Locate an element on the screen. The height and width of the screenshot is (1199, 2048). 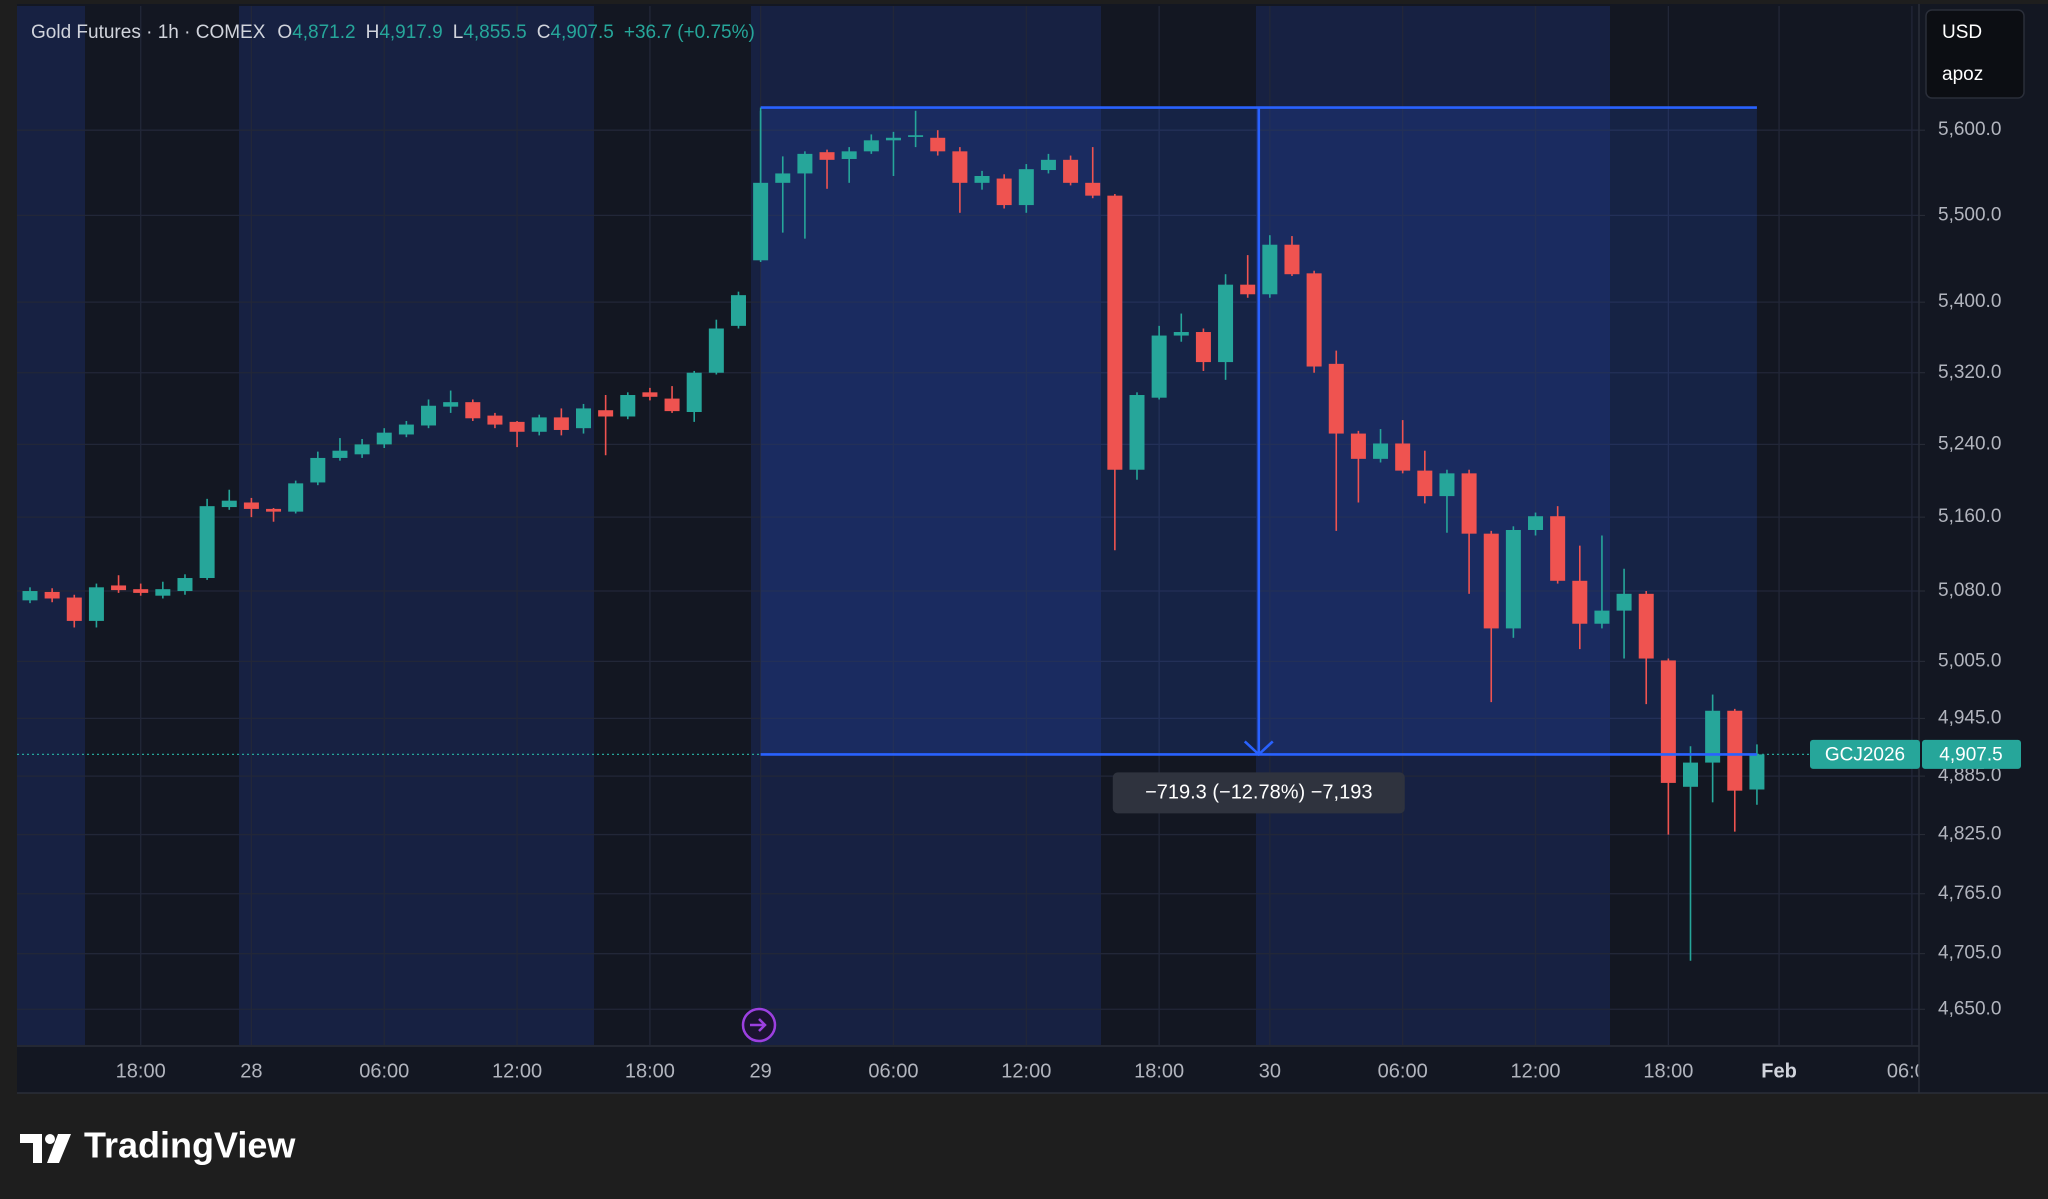
price-axis is located at coordinates (1983, 548).